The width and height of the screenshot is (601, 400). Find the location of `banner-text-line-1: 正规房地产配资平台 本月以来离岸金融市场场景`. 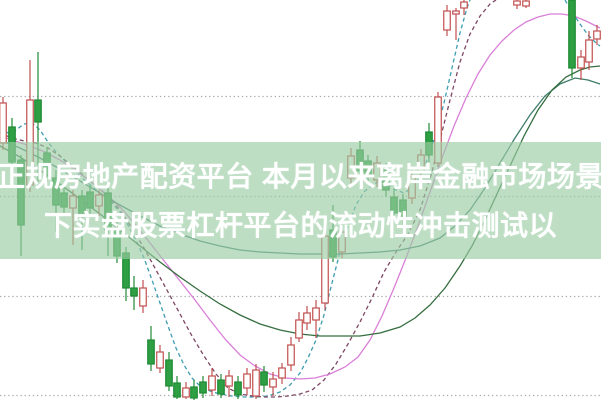

banner-text-line-1: 正规房地产配资平台 本月以来离岸金融市场场景 is located at coordinates (300, 176).